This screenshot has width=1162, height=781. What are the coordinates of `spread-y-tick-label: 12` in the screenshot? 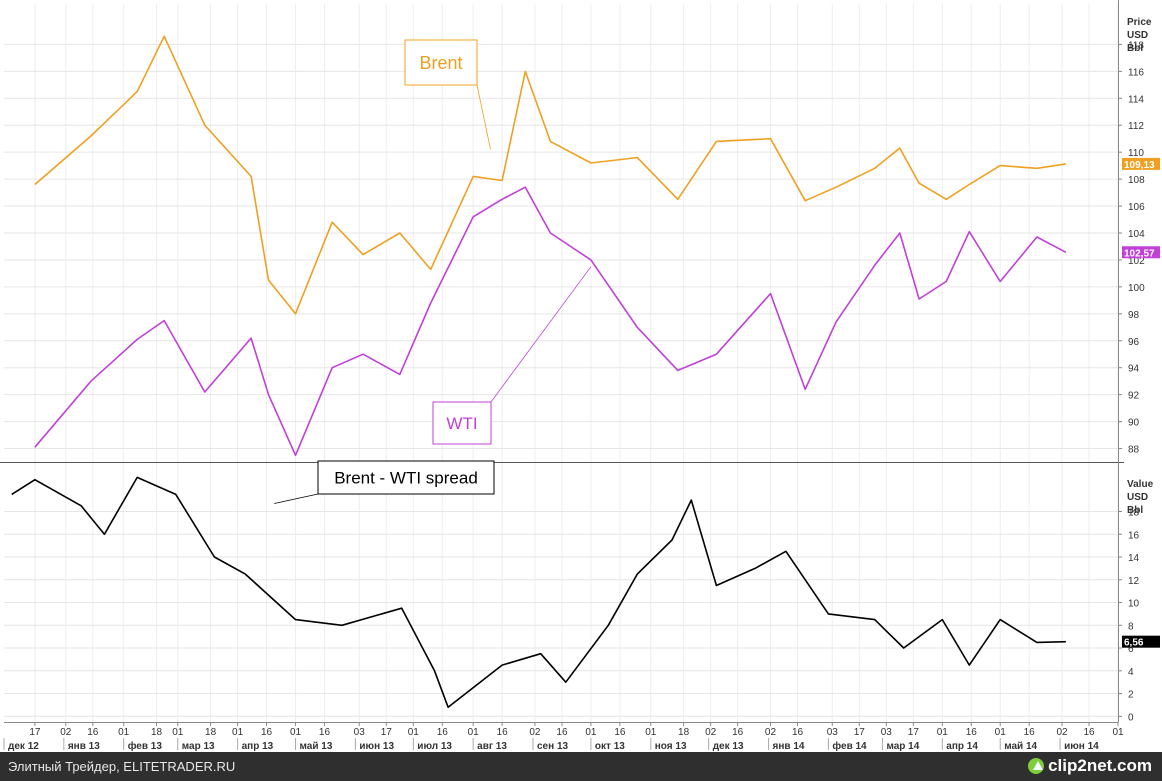 It's located at (1134, 581).